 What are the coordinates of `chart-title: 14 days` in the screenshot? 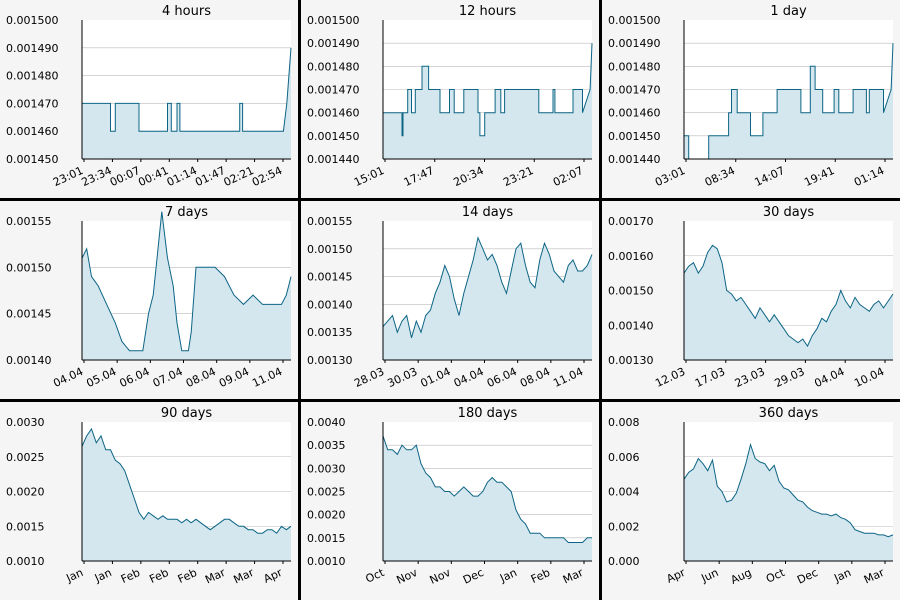 It's located at (488, 212).